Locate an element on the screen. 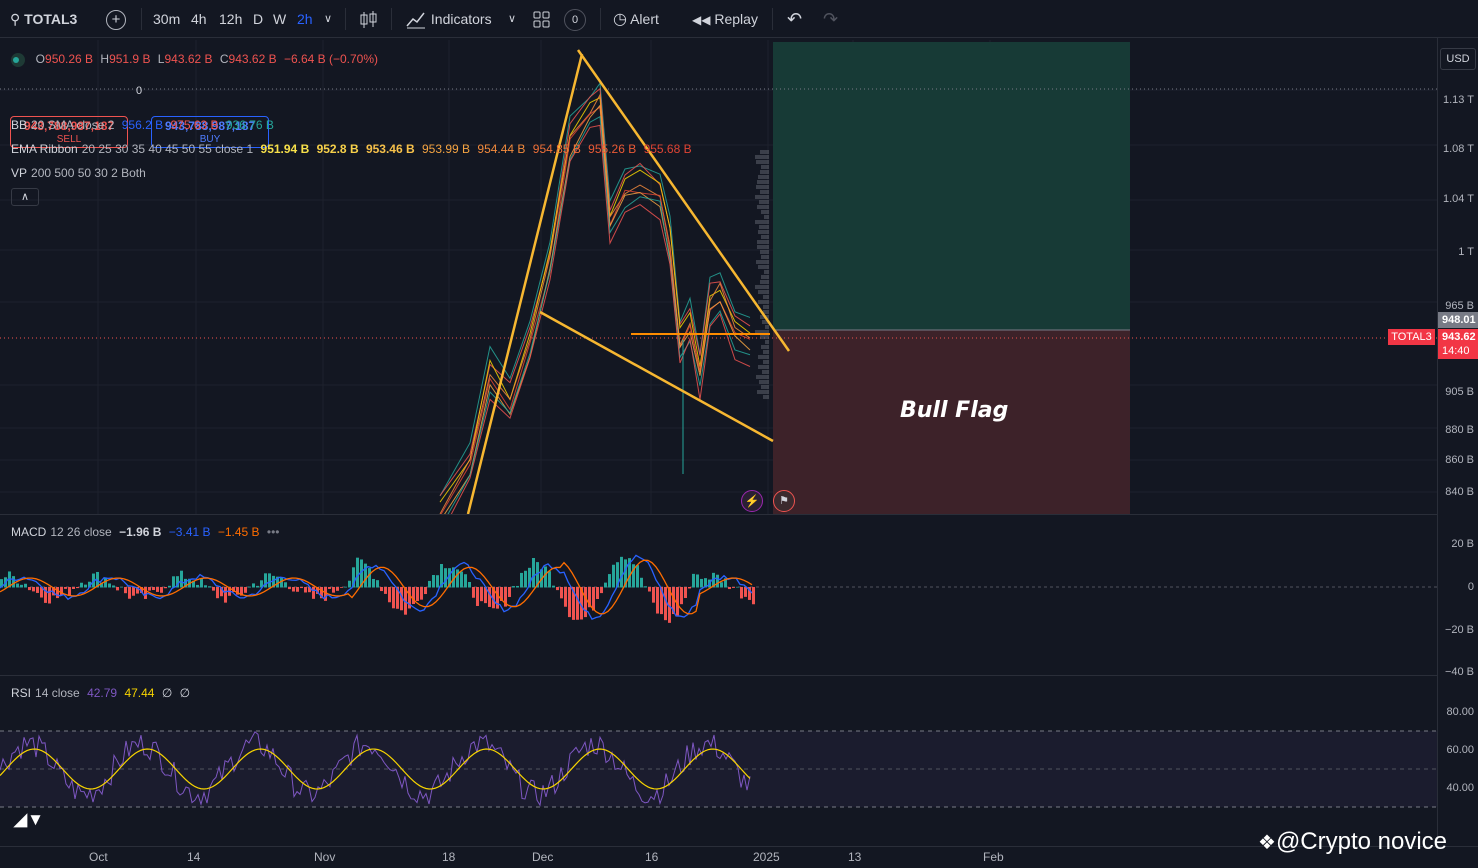 The height and width of the screenshot is (868, 1478). collapse-legend-chevron-up-icon: ∧ is located at coordinates (25, 197).